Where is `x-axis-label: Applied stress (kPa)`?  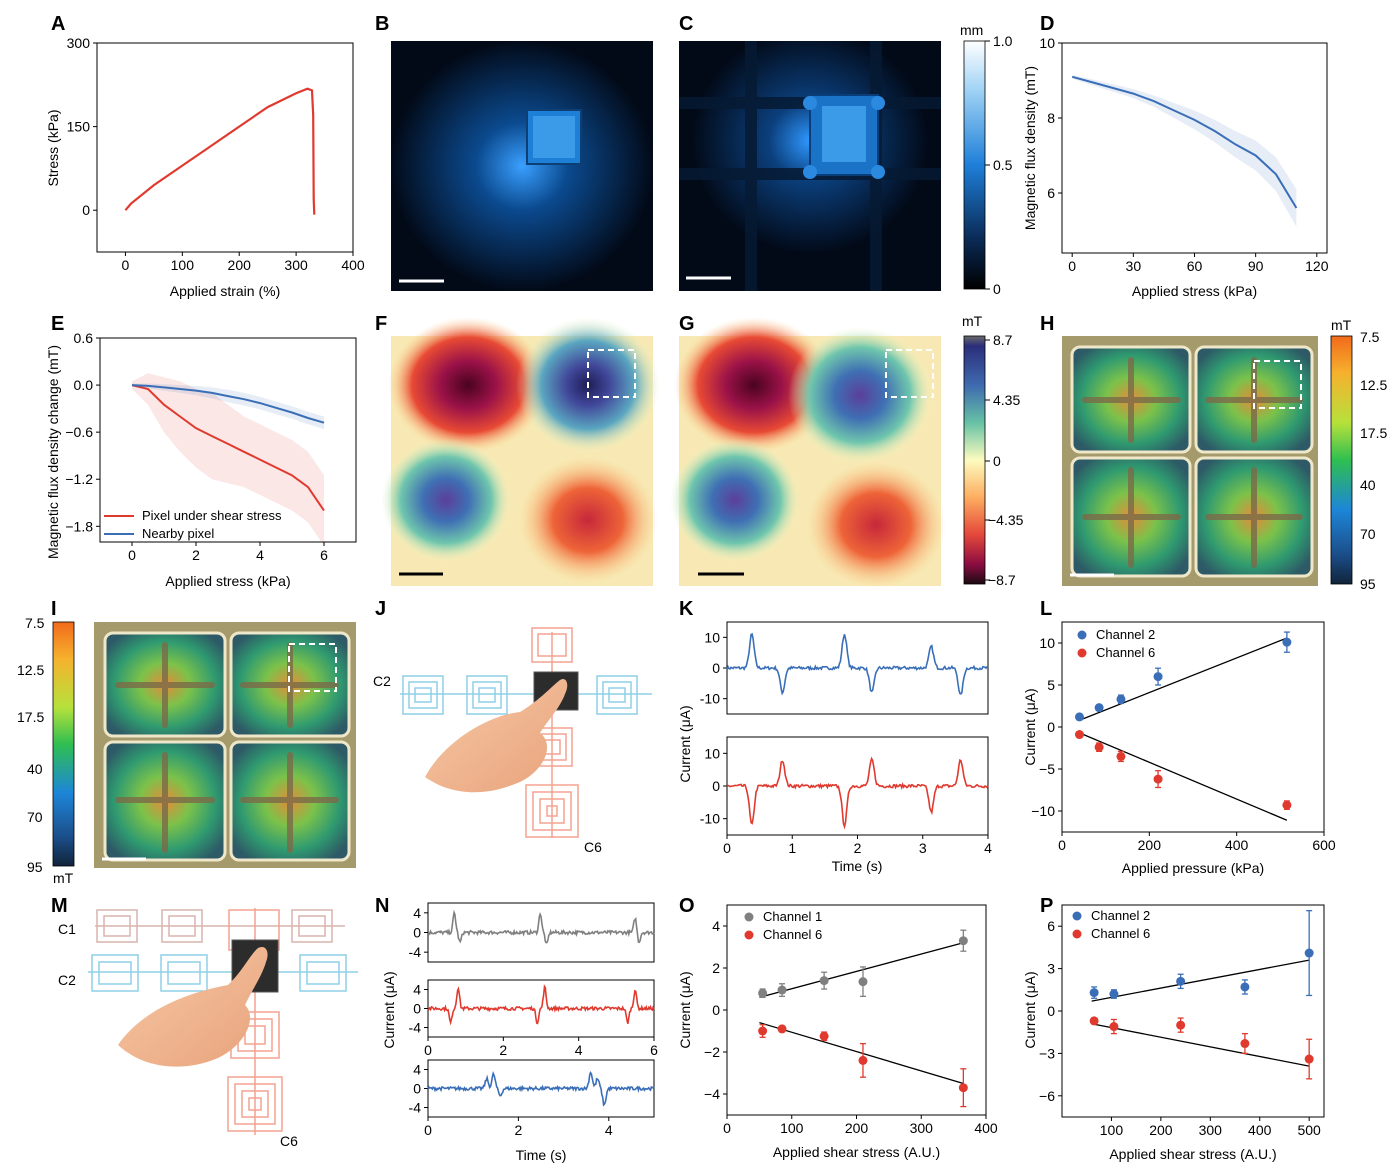 x-axis-label: Applied stress (kPa) is located at coordinates (1194, 291).